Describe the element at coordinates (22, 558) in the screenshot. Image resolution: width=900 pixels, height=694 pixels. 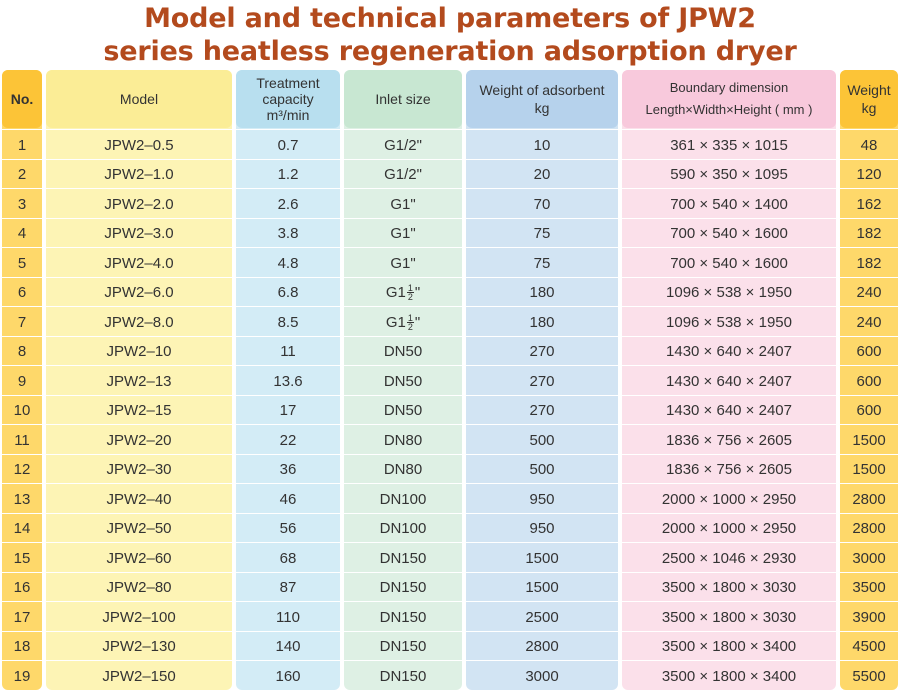
I see `cell-no: 15` at that location.